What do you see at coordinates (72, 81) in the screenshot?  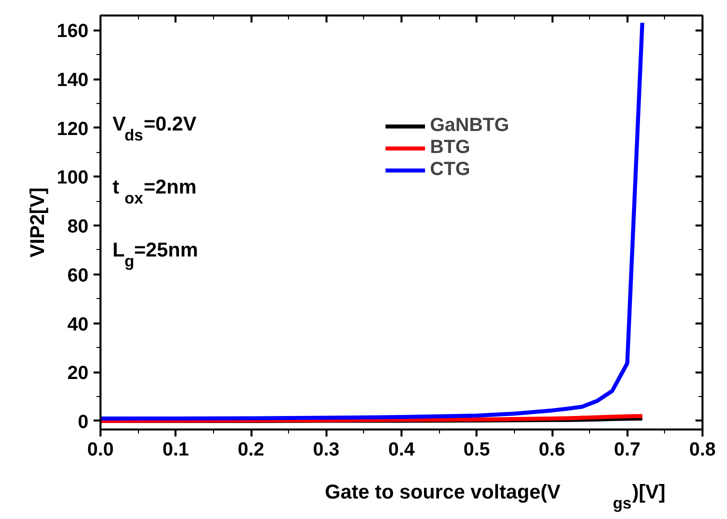 I see `y-tick-label: 140` at bounding box center [72, 81].